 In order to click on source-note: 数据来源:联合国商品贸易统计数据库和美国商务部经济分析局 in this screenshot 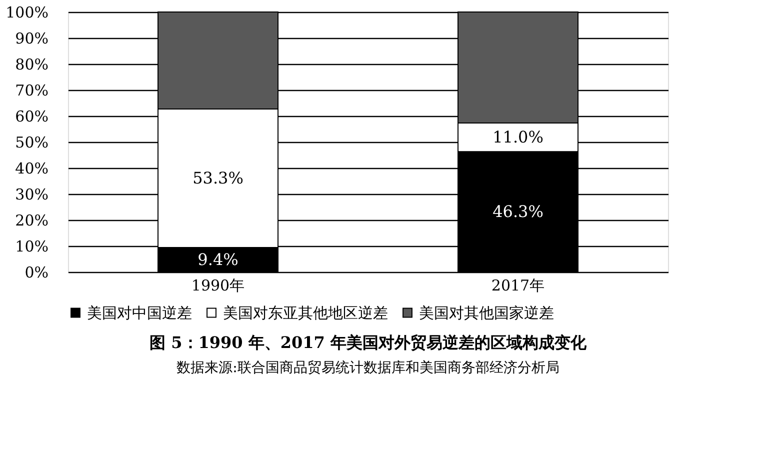, I will do `click(368, 368)`.